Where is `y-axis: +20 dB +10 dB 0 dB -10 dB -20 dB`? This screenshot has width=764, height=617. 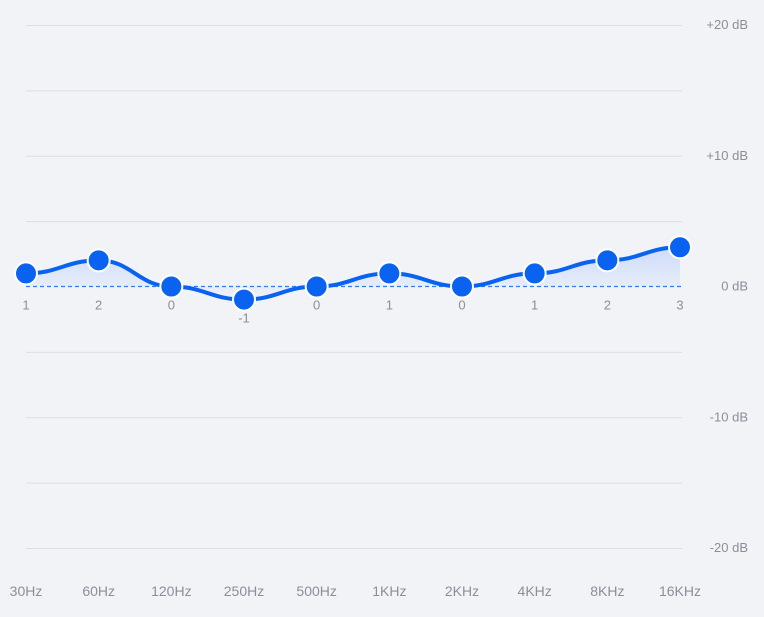
y-axis: +20 dB +10 dB 0 dB -10 dB -20 dB is located at coordinates (727, 286).